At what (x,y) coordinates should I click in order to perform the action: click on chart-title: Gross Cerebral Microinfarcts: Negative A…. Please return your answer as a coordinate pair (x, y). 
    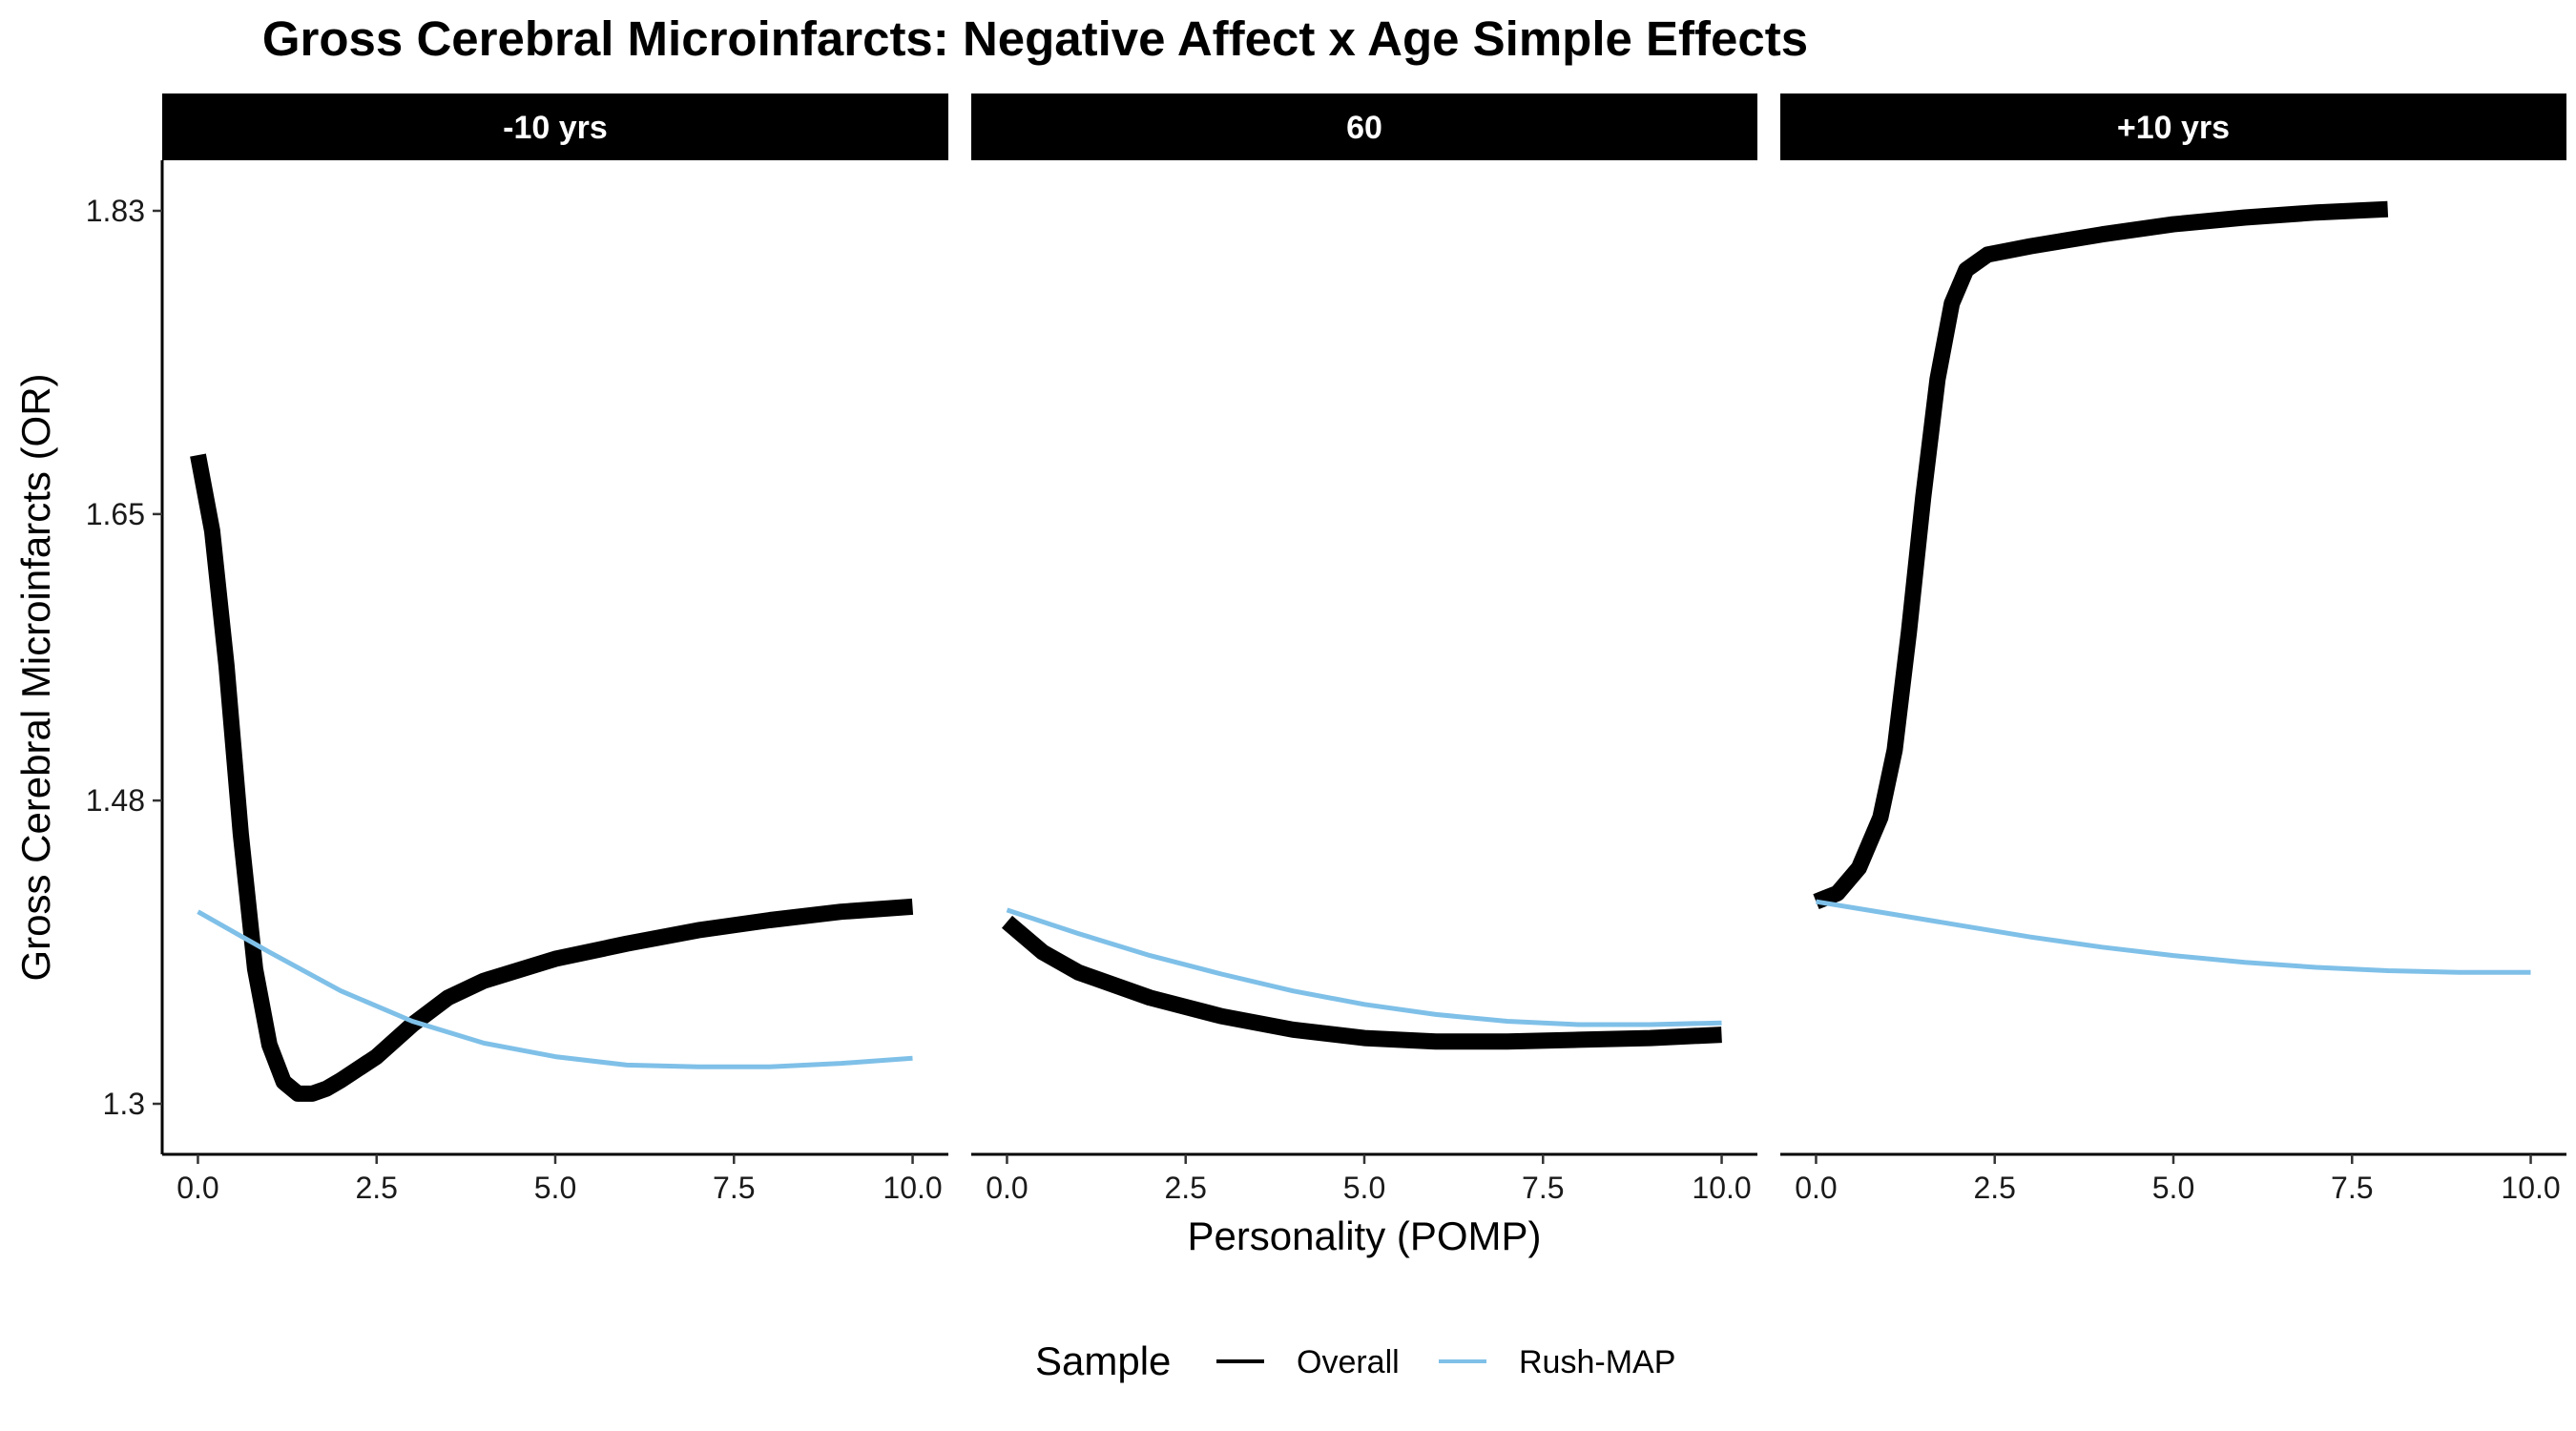
    Looking at the image, I should click on (1035, 38).